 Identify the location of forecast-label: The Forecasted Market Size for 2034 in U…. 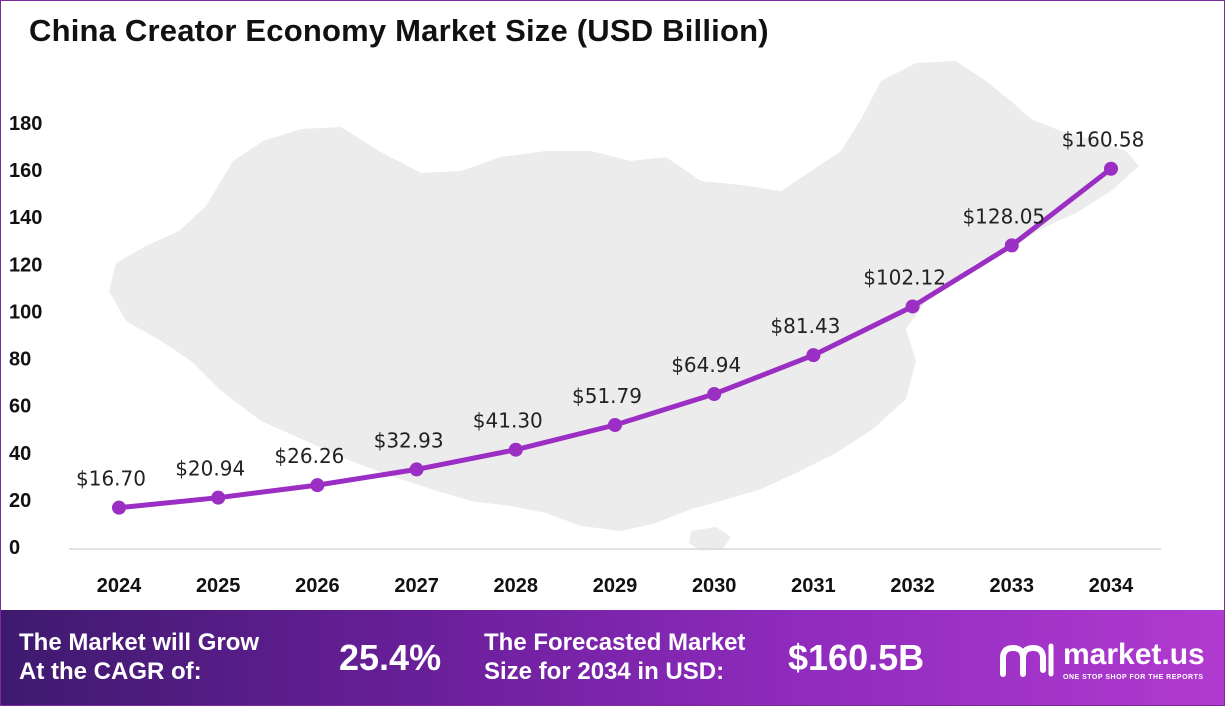
(614, 657).